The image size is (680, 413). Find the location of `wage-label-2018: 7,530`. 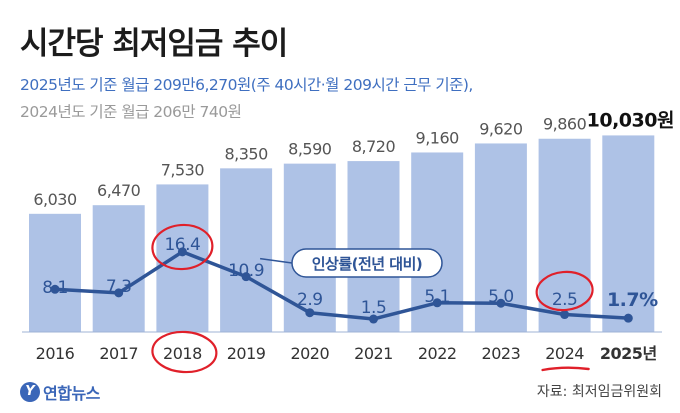

wage-label-2018: 7,530 is located at coordinates (183, 169).